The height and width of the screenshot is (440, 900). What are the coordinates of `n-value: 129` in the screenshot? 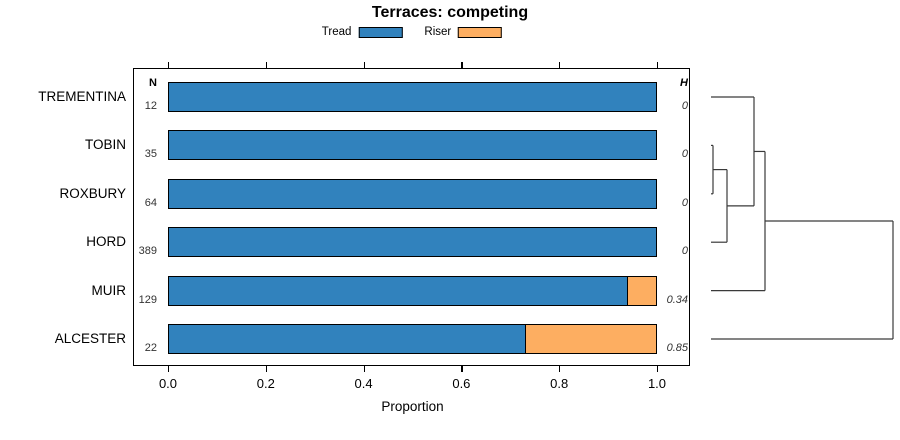 It's located at (147, 299).